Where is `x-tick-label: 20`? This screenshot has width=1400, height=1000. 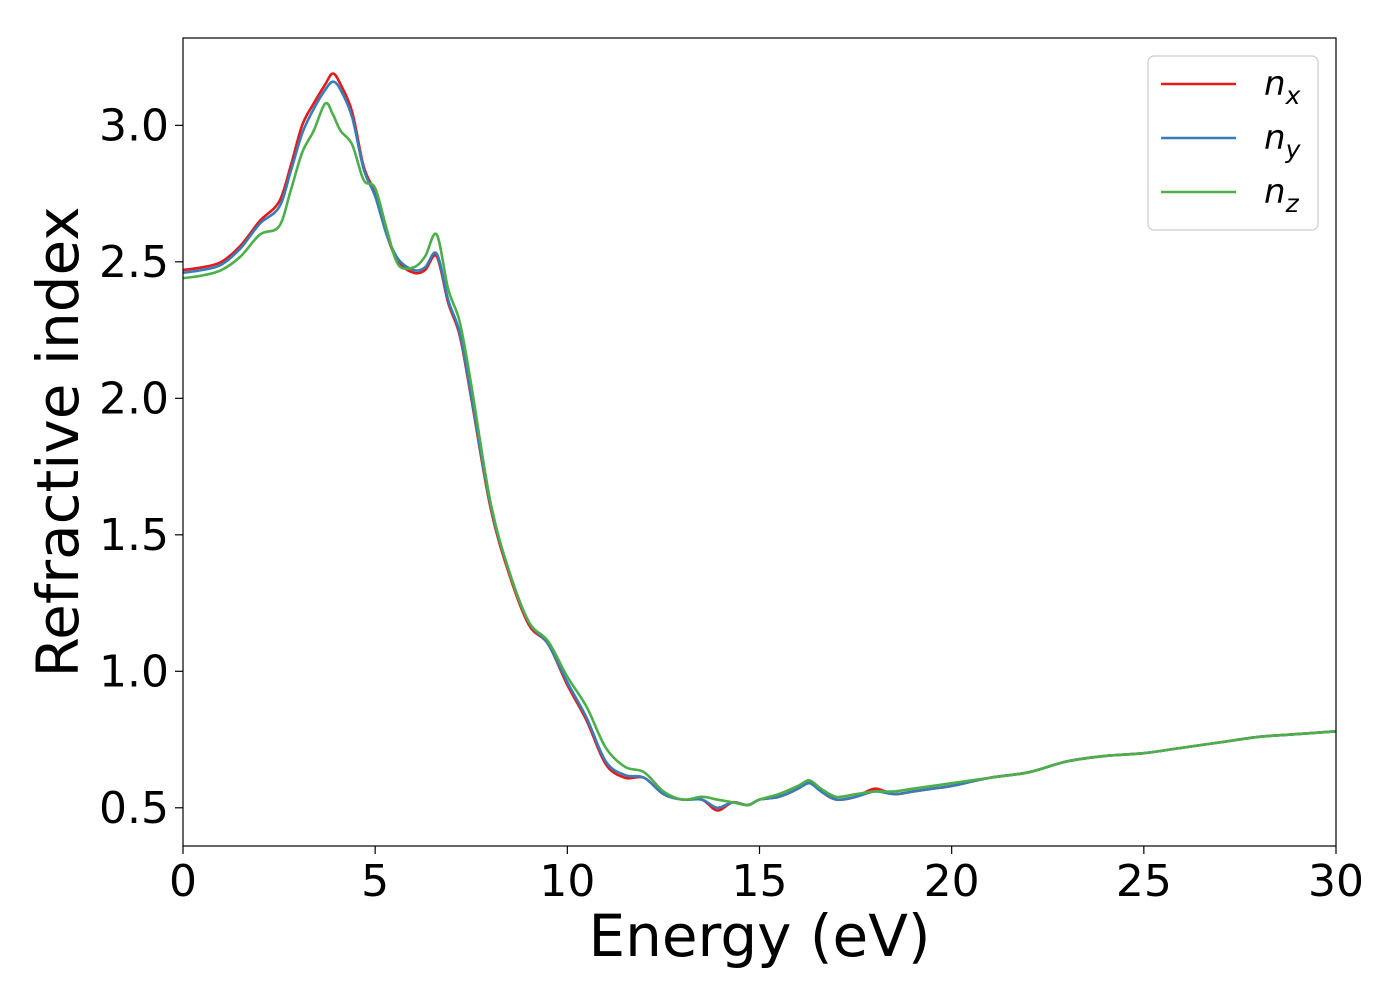
x-tick-label: 20 is located at coordinates (952, 881).